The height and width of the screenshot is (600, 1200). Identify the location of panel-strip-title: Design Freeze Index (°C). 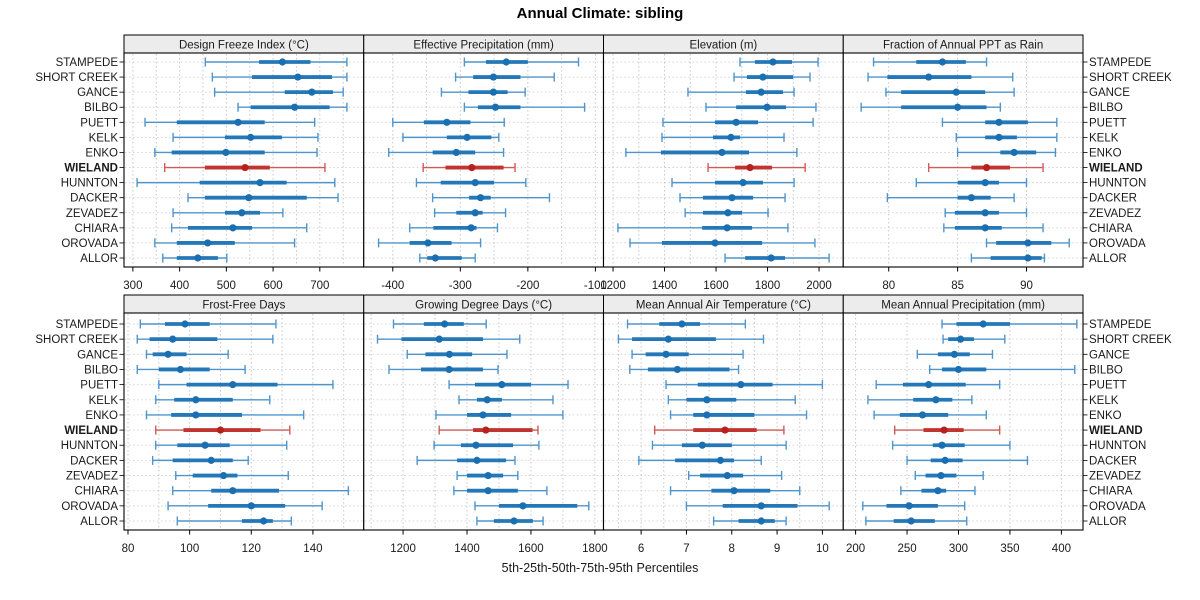
(244, 46).